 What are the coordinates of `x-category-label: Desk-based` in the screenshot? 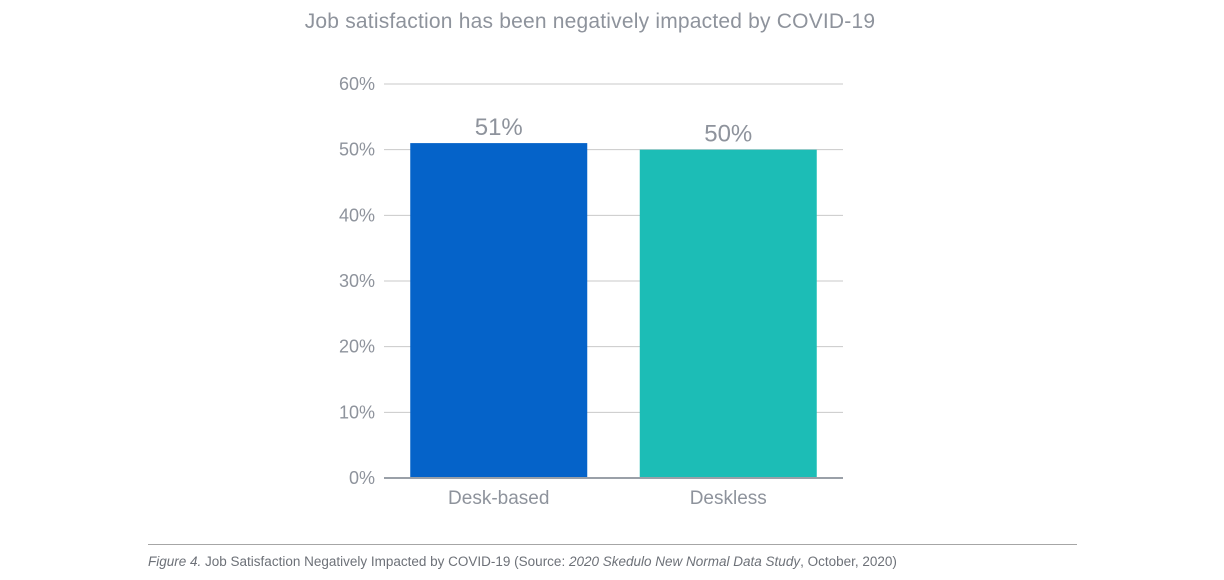 It's located at (498, 498).